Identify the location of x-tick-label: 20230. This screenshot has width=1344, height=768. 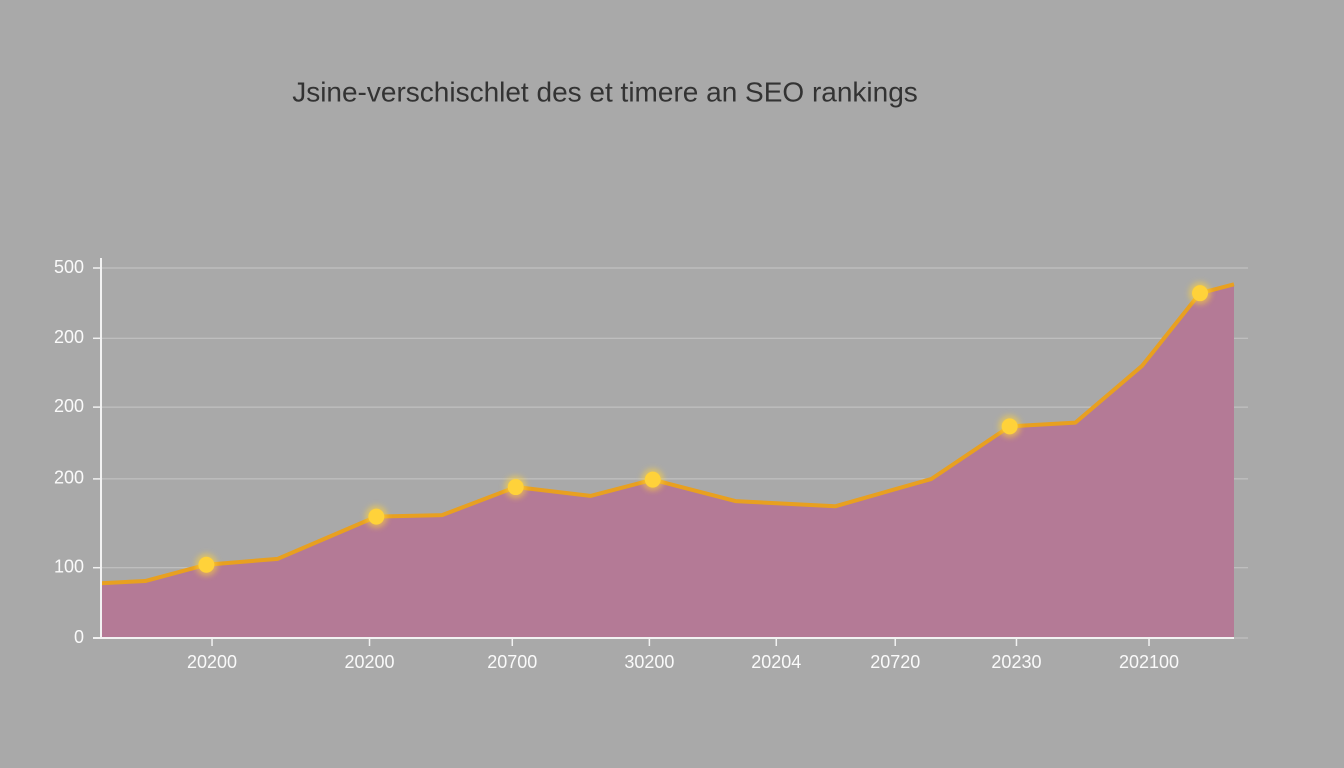
(1016, 662).